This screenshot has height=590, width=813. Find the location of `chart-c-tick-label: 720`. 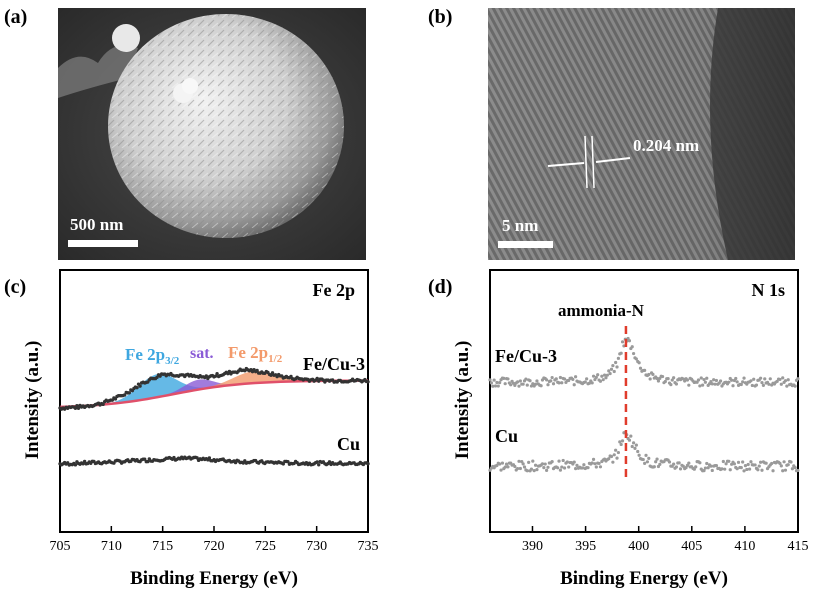

chart-c-tick-label: 720 is located at coordinates (214, 546).